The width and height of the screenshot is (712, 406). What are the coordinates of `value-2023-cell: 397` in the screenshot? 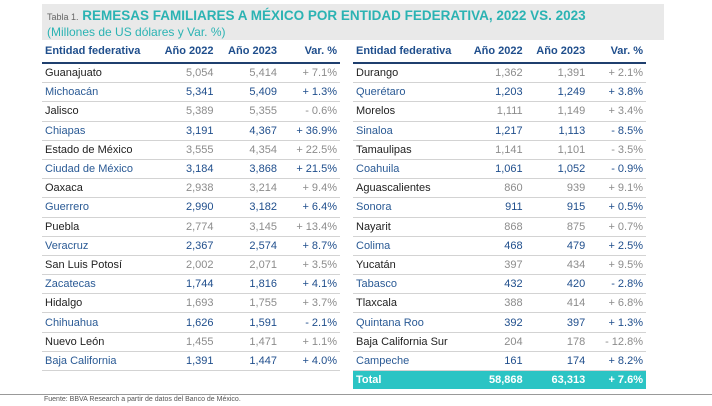 It's located at (557, 322).